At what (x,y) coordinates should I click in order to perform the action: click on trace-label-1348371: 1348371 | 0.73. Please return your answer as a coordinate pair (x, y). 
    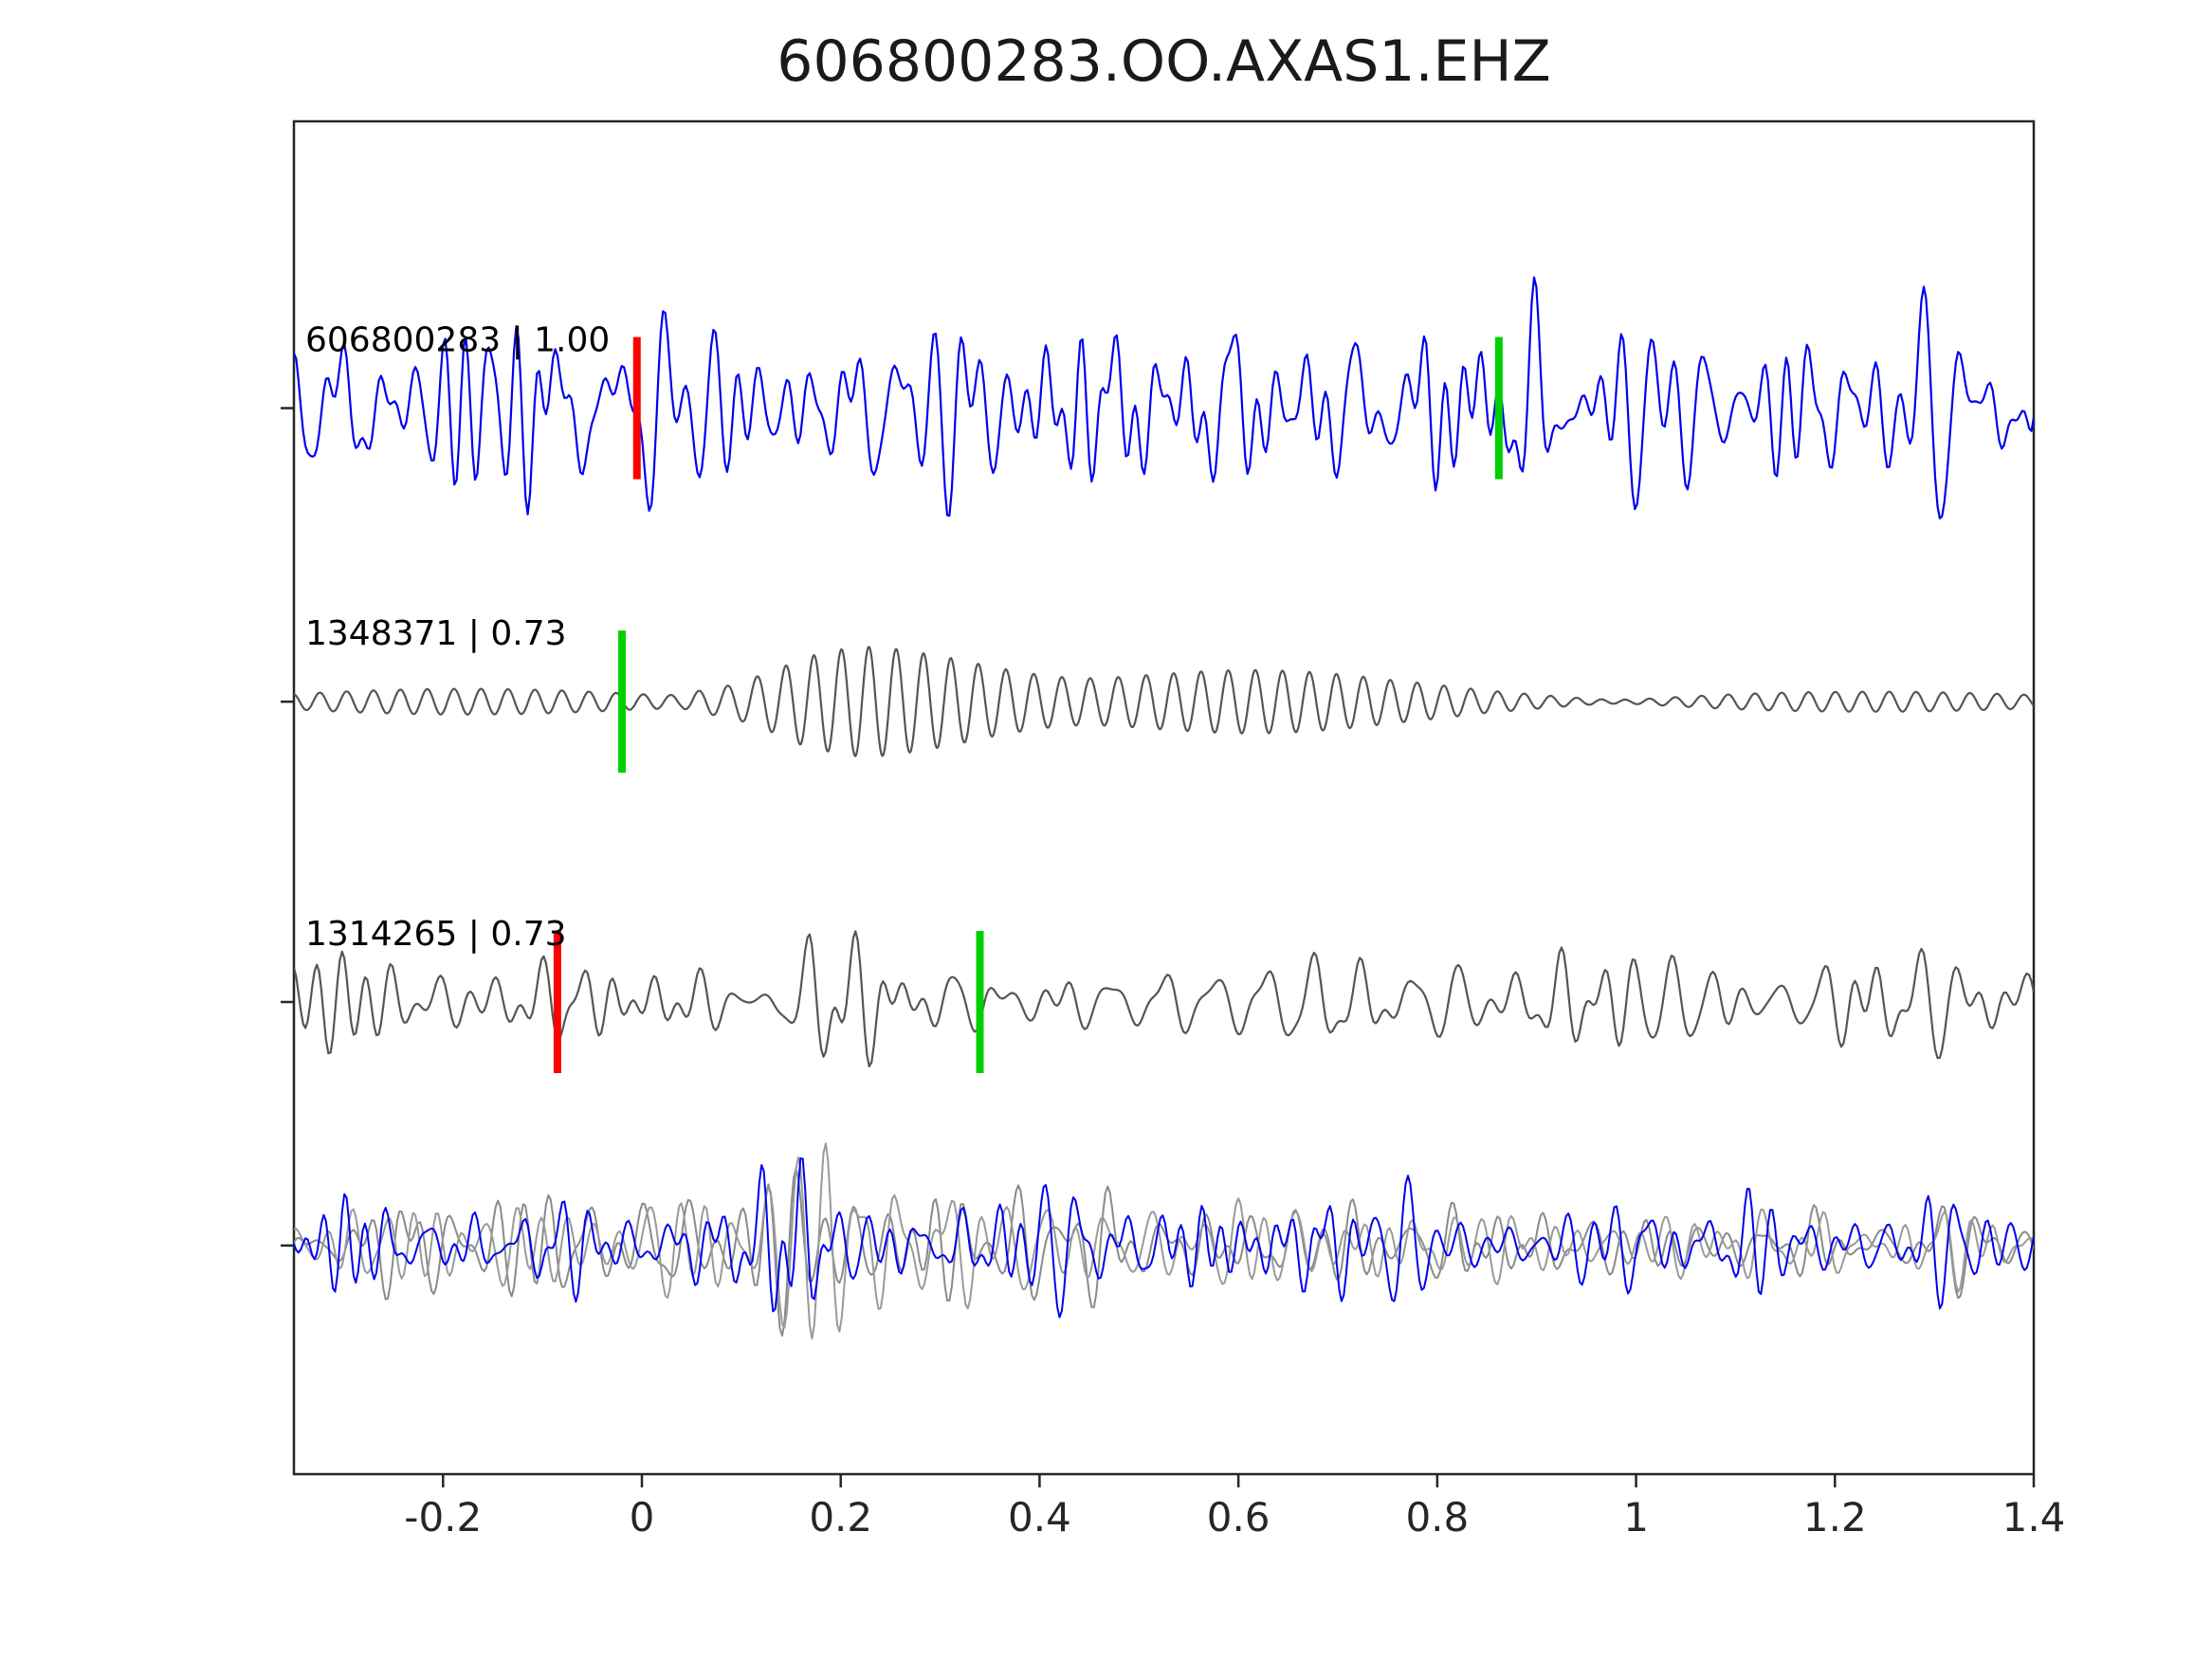
    Looking at the image, I should click on (436, 633).